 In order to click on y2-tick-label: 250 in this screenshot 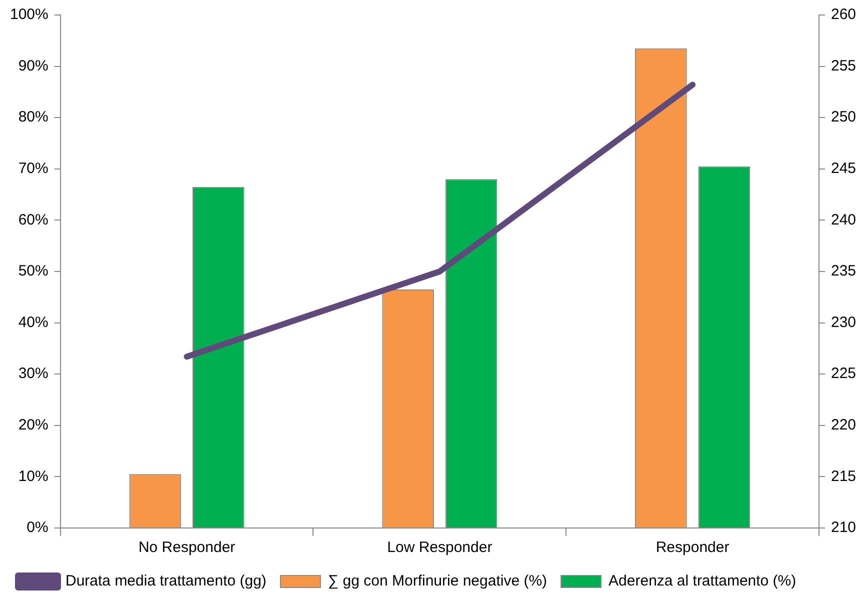, I will do `click(843, 117)`.